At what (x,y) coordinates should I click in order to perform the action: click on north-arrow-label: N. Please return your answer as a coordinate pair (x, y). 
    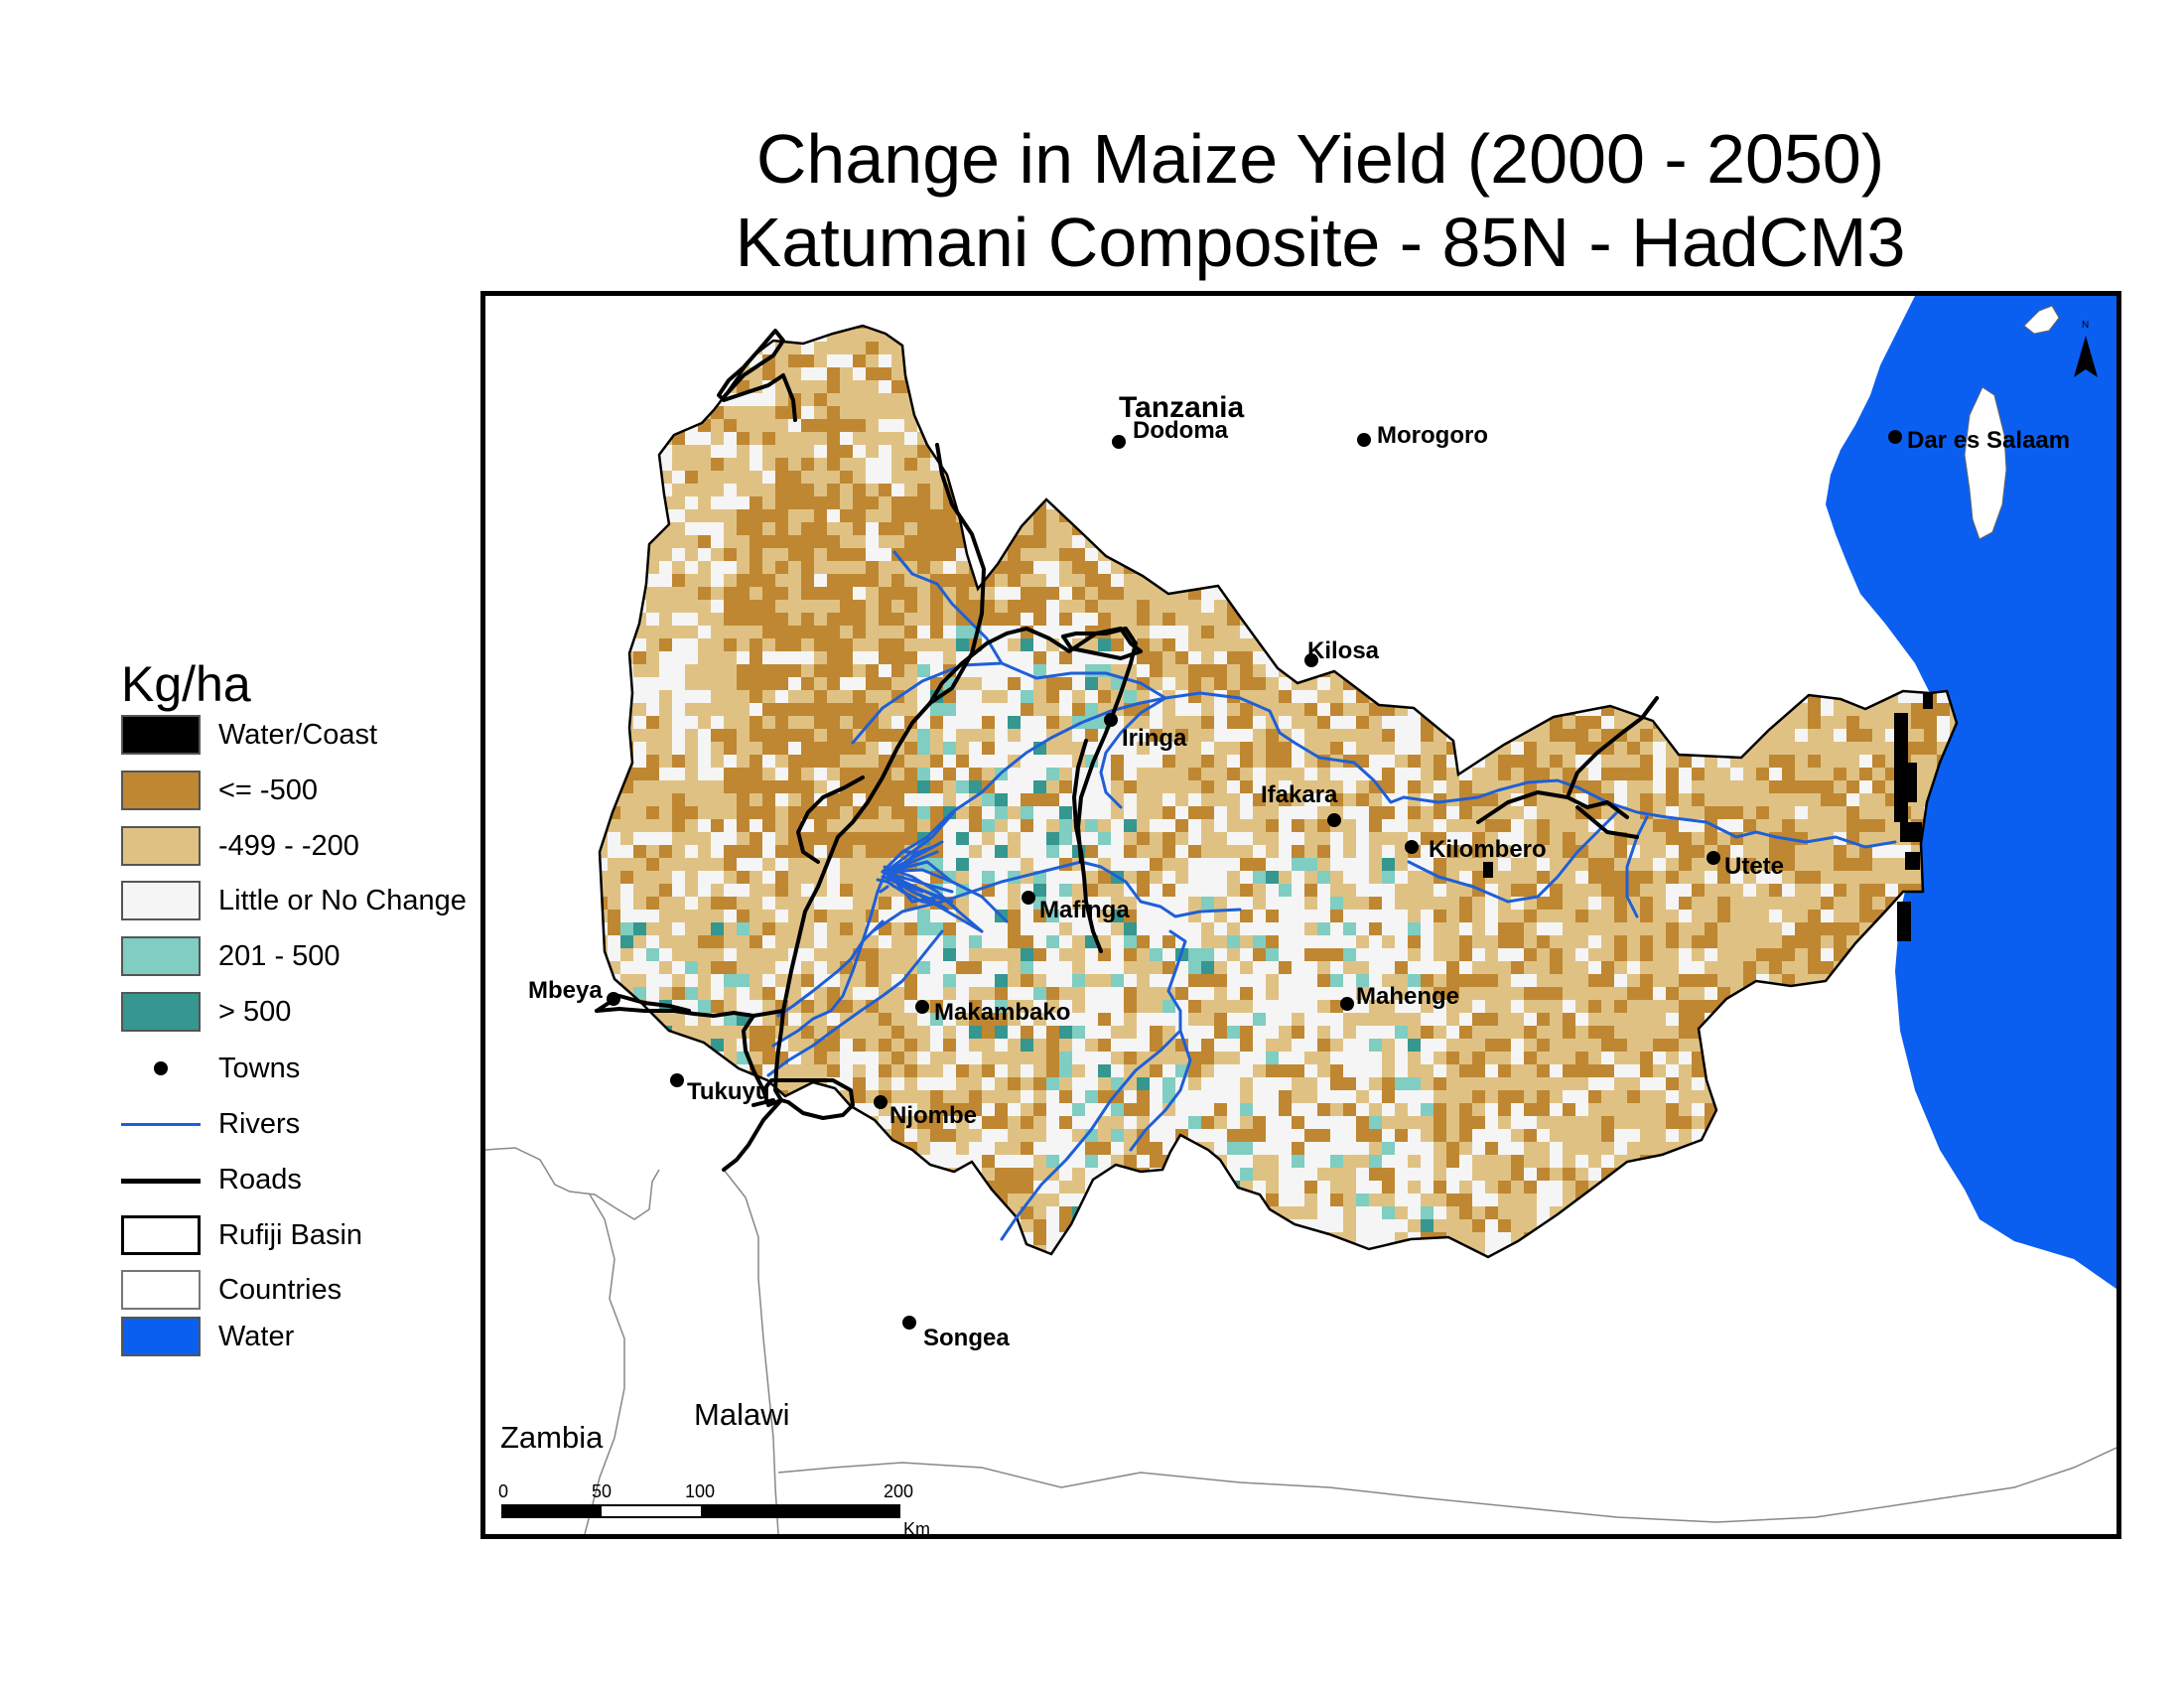
    Looking at the image, I should click on (2085, 325).